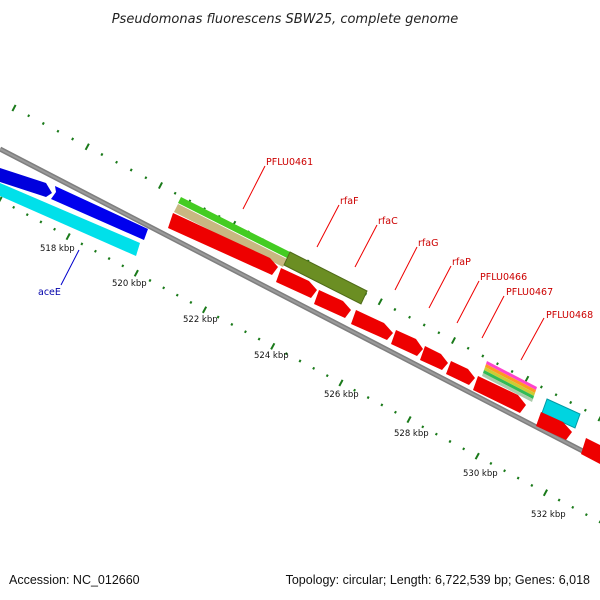  I want to click on tick-label: 518 kbp, so click(57, 249).